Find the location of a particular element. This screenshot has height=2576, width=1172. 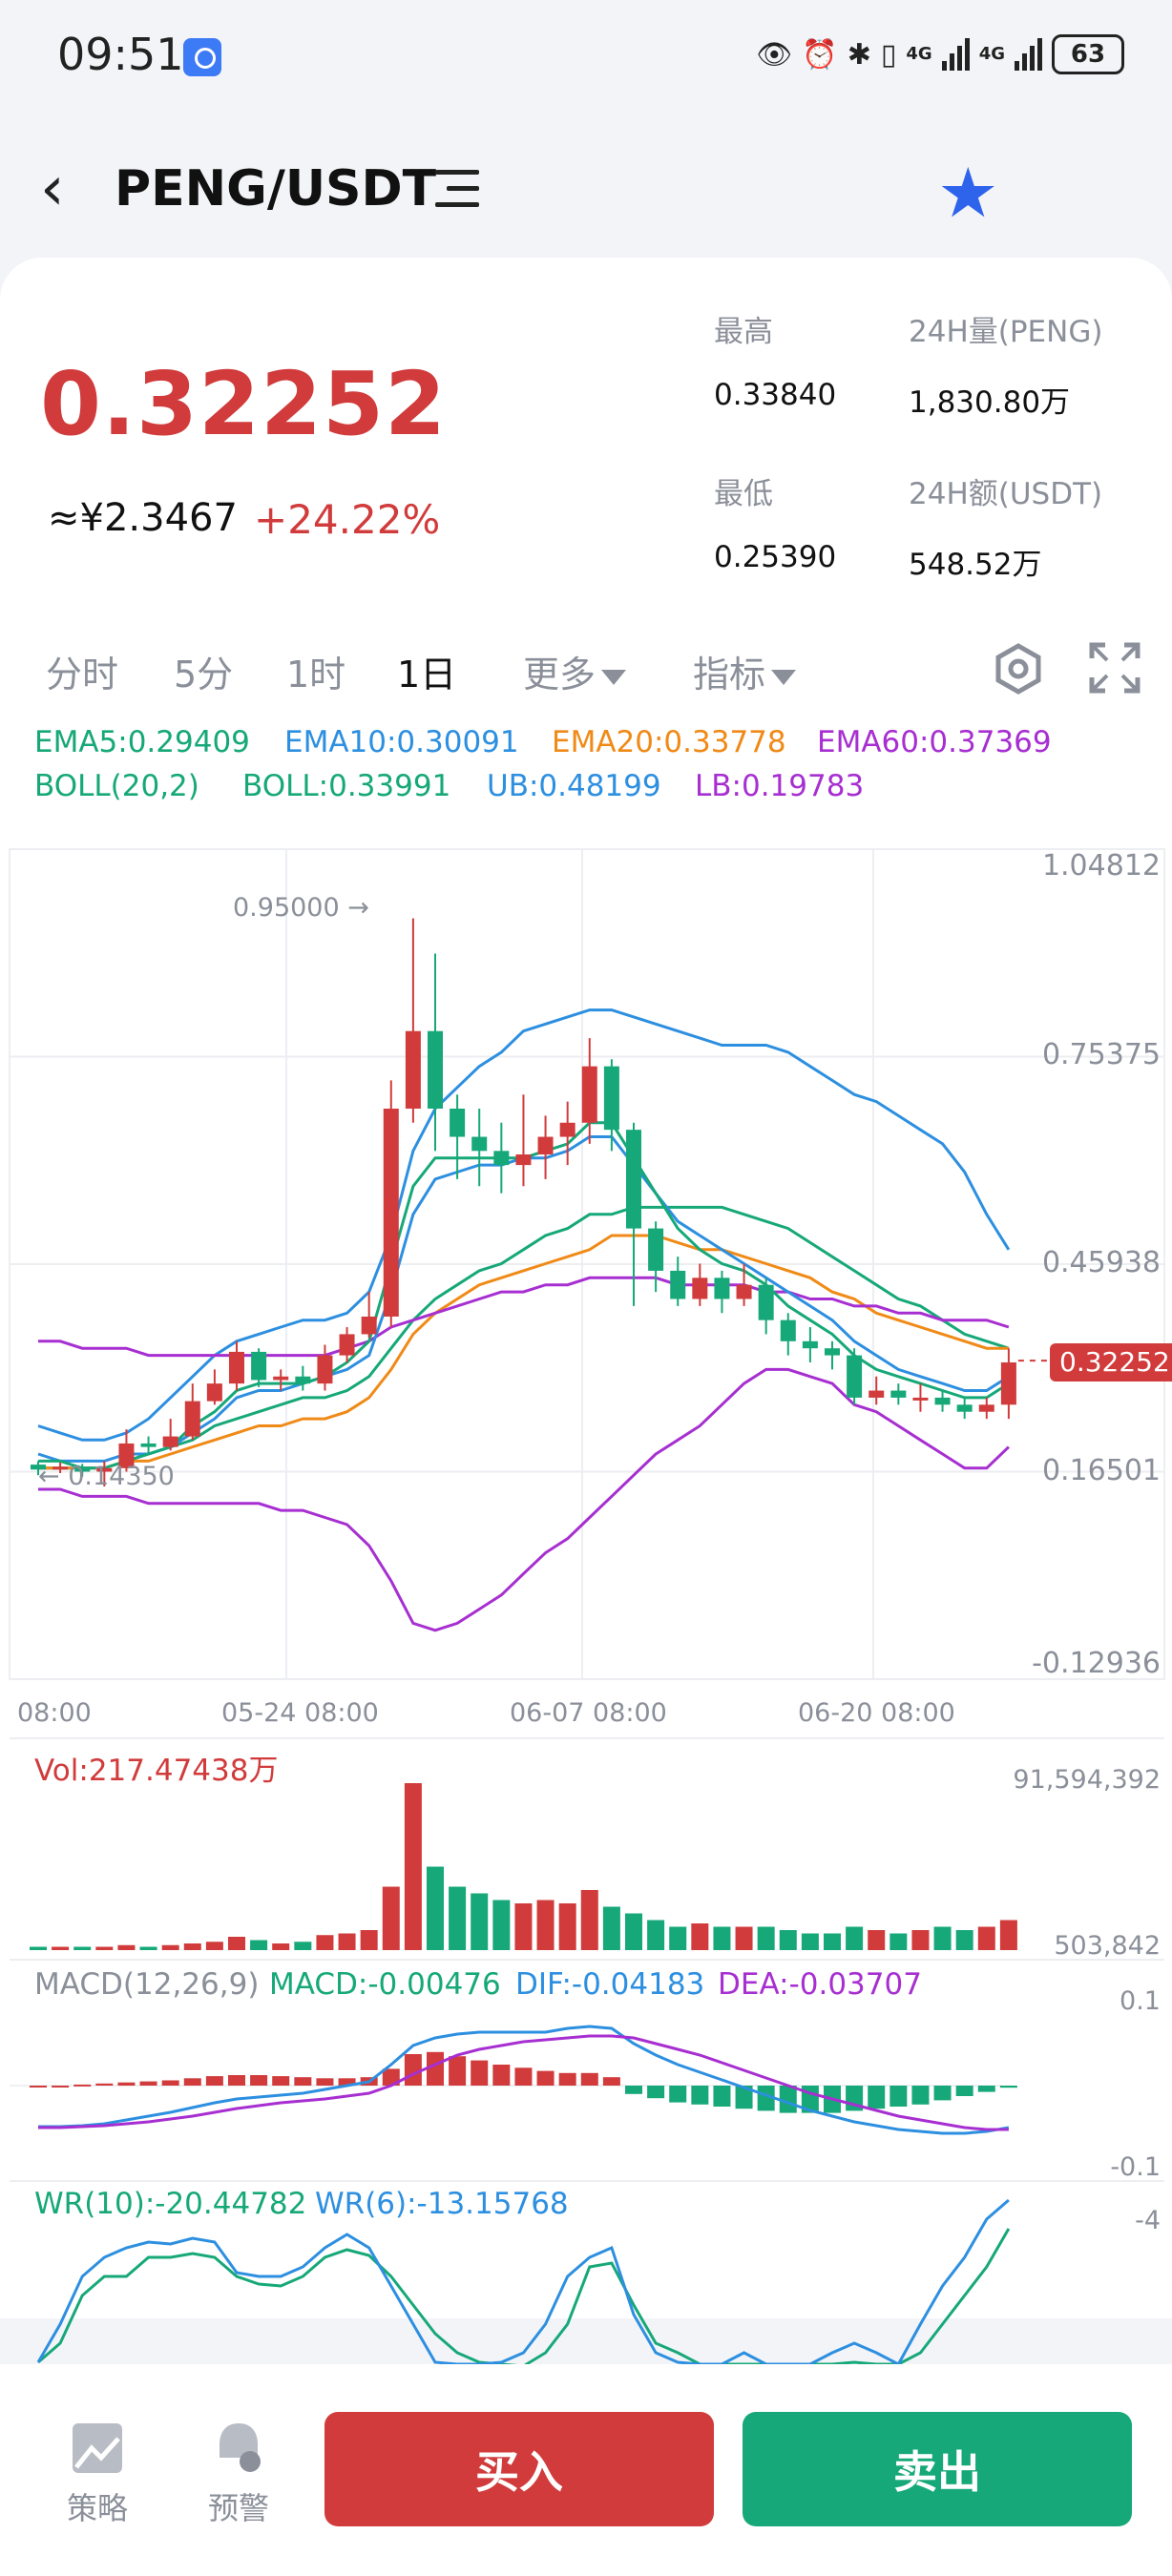

status-icons: 👁 ⏰ ✱ ▯ 4G 4G 63 is located at coordinates (940, 54).